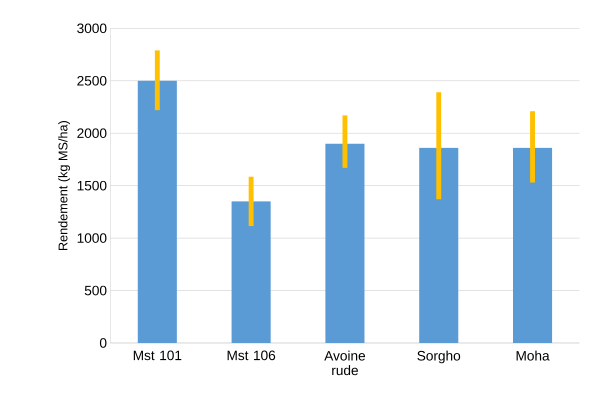 This screenshot has width=612, height=403. What do you see at coordinates (345, 363) in the screenshot?
I see `x-tick-label: Avoine rude` at bounding box center [345, 363].